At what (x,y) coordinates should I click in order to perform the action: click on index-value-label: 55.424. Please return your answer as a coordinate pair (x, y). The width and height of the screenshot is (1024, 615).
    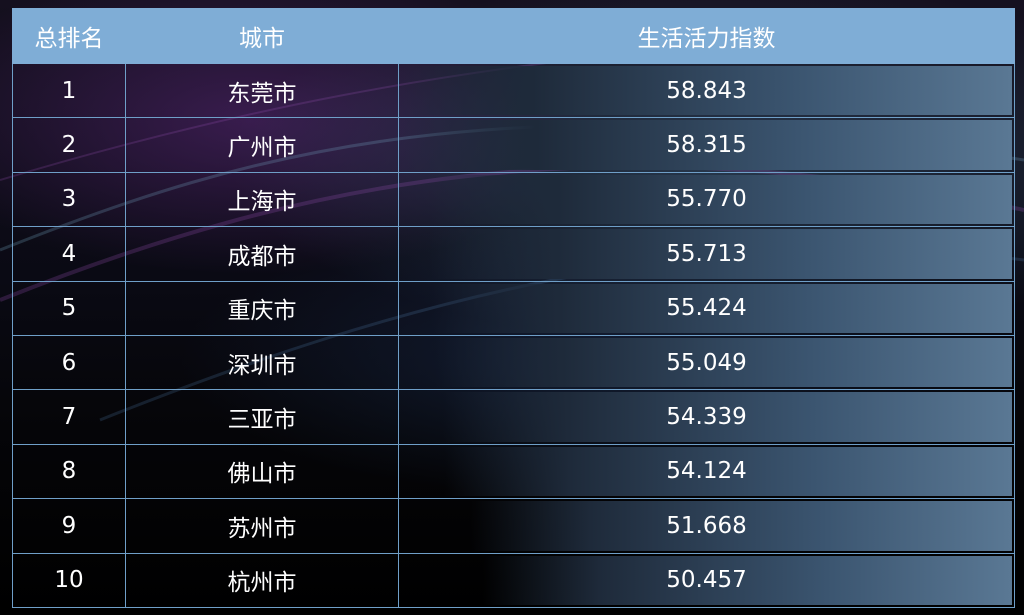
    Looking at the image, I should click on (706, 308).